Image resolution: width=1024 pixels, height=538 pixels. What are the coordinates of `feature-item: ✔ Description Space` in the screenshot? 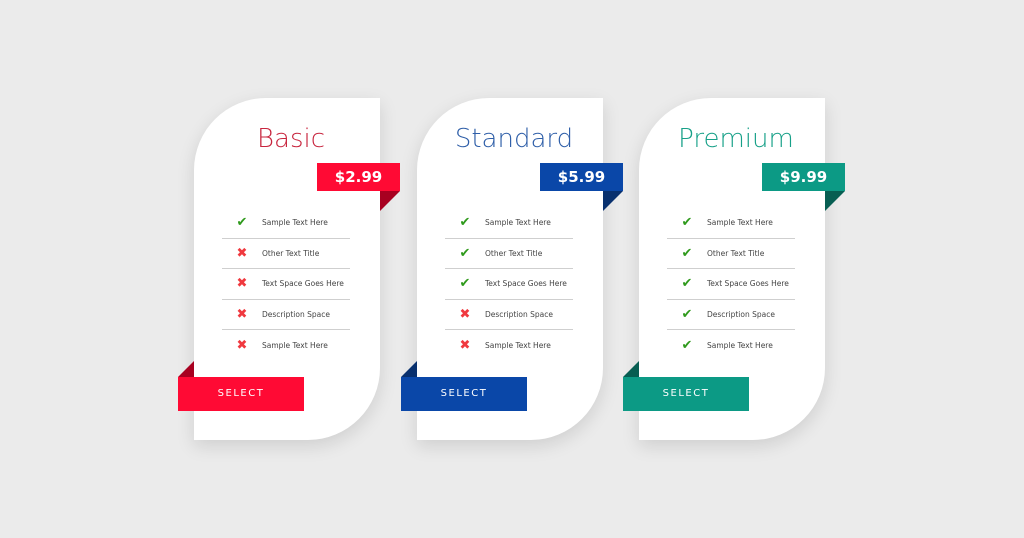 It's located at (731, 315).